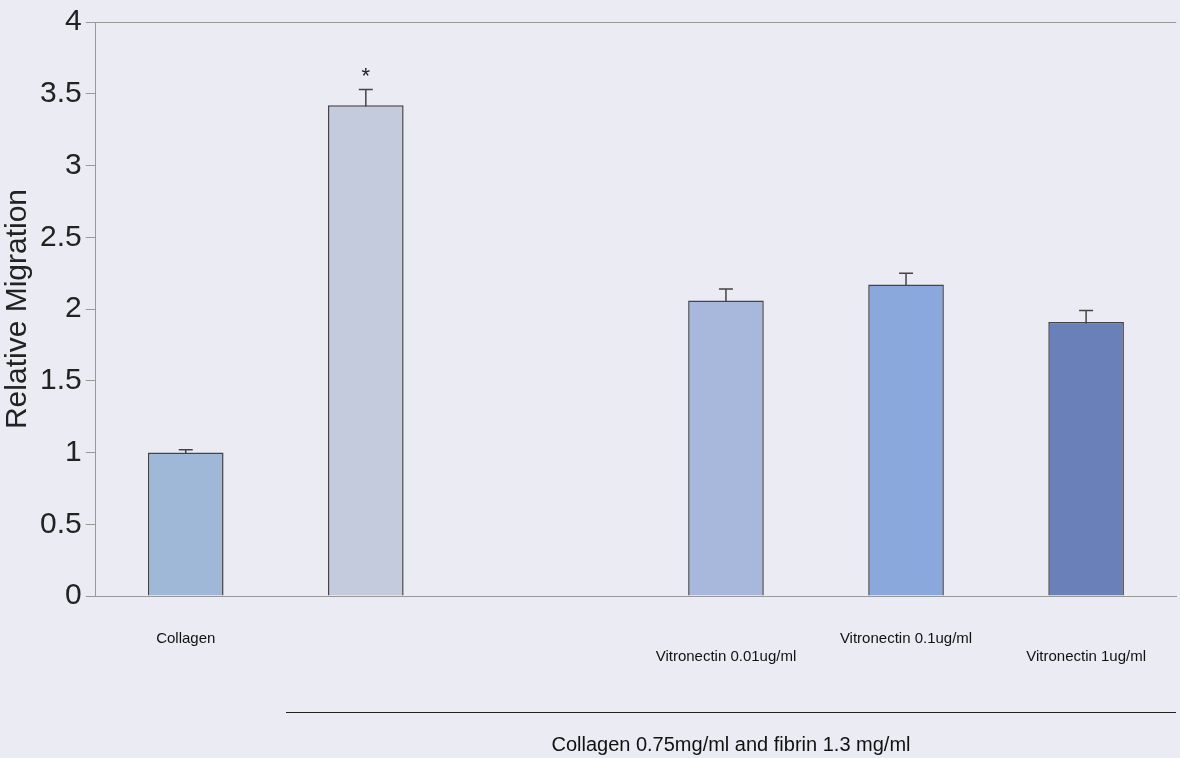 Image resolution: width=1180 pixels, height=758 pixels. I want to click on y-tick-label: 2.5, so click(60, 235).